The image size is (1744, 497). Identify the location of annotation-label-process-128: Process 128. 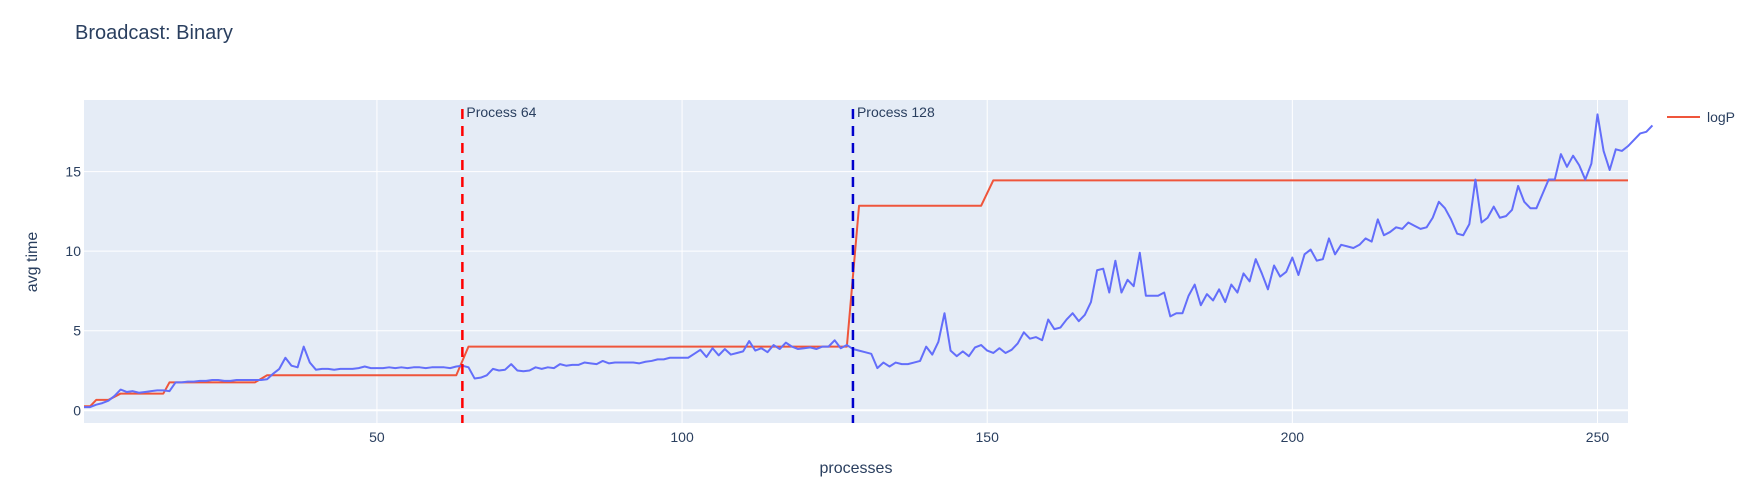
(896, 112).